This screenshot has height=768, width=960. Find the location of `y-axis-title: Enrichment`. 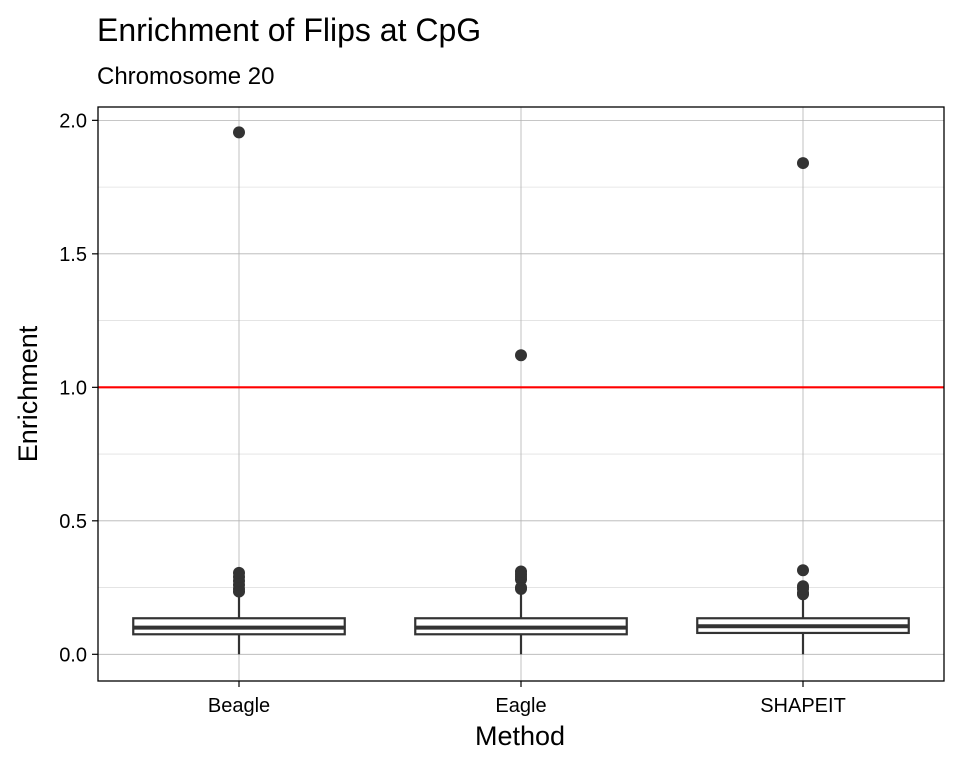

y-axis-title: Enrichment is located at coordinates (28, 393).